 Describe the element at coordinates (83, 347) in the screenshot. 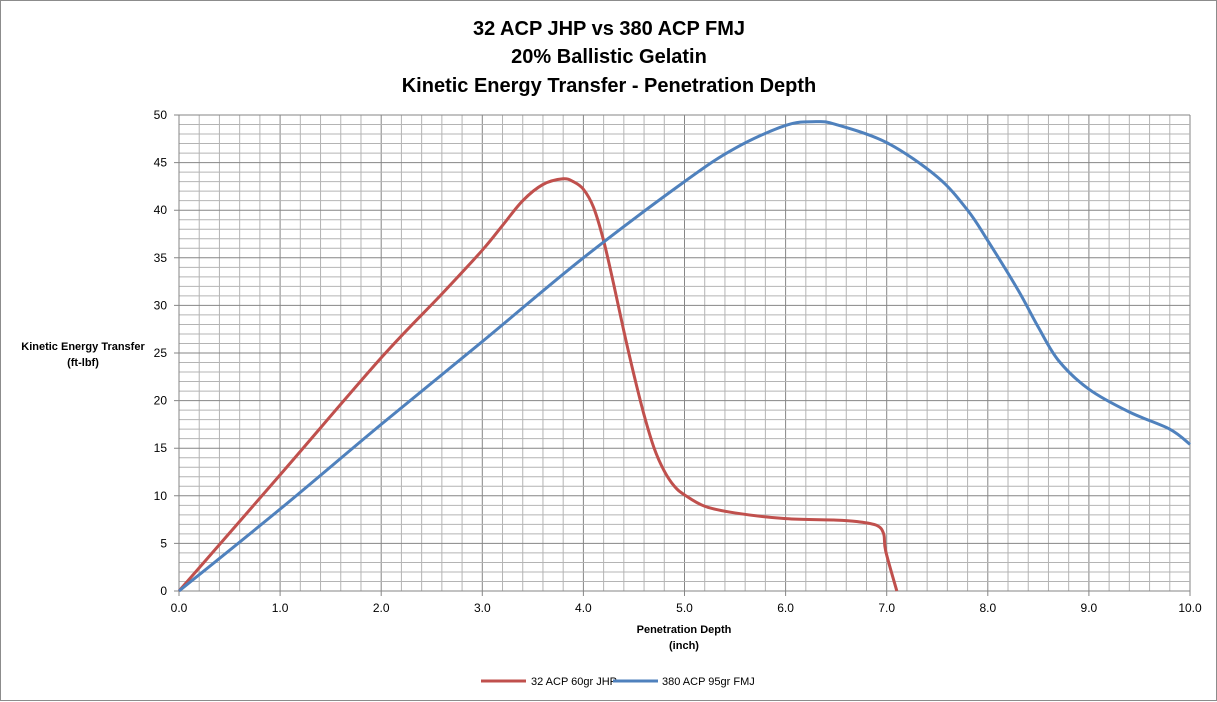

I see `y-axis-label: Kinetic Energy Transfer` at that location.